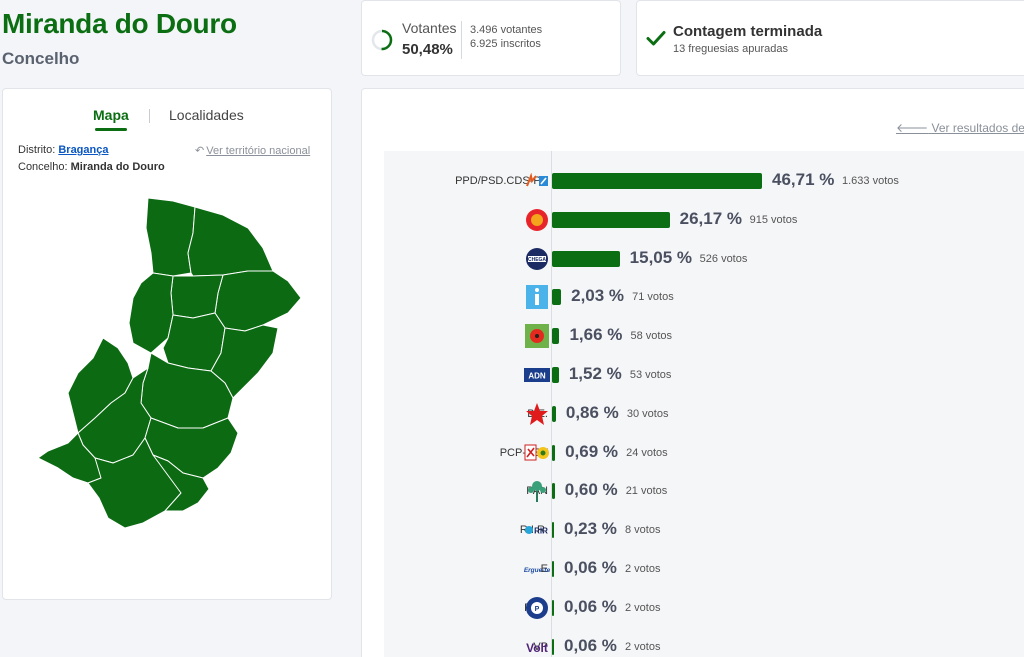 This screenshot has width=1024, height=657. I want to click on turnout-registered: 6.925 inscritos, so click(505, 44).